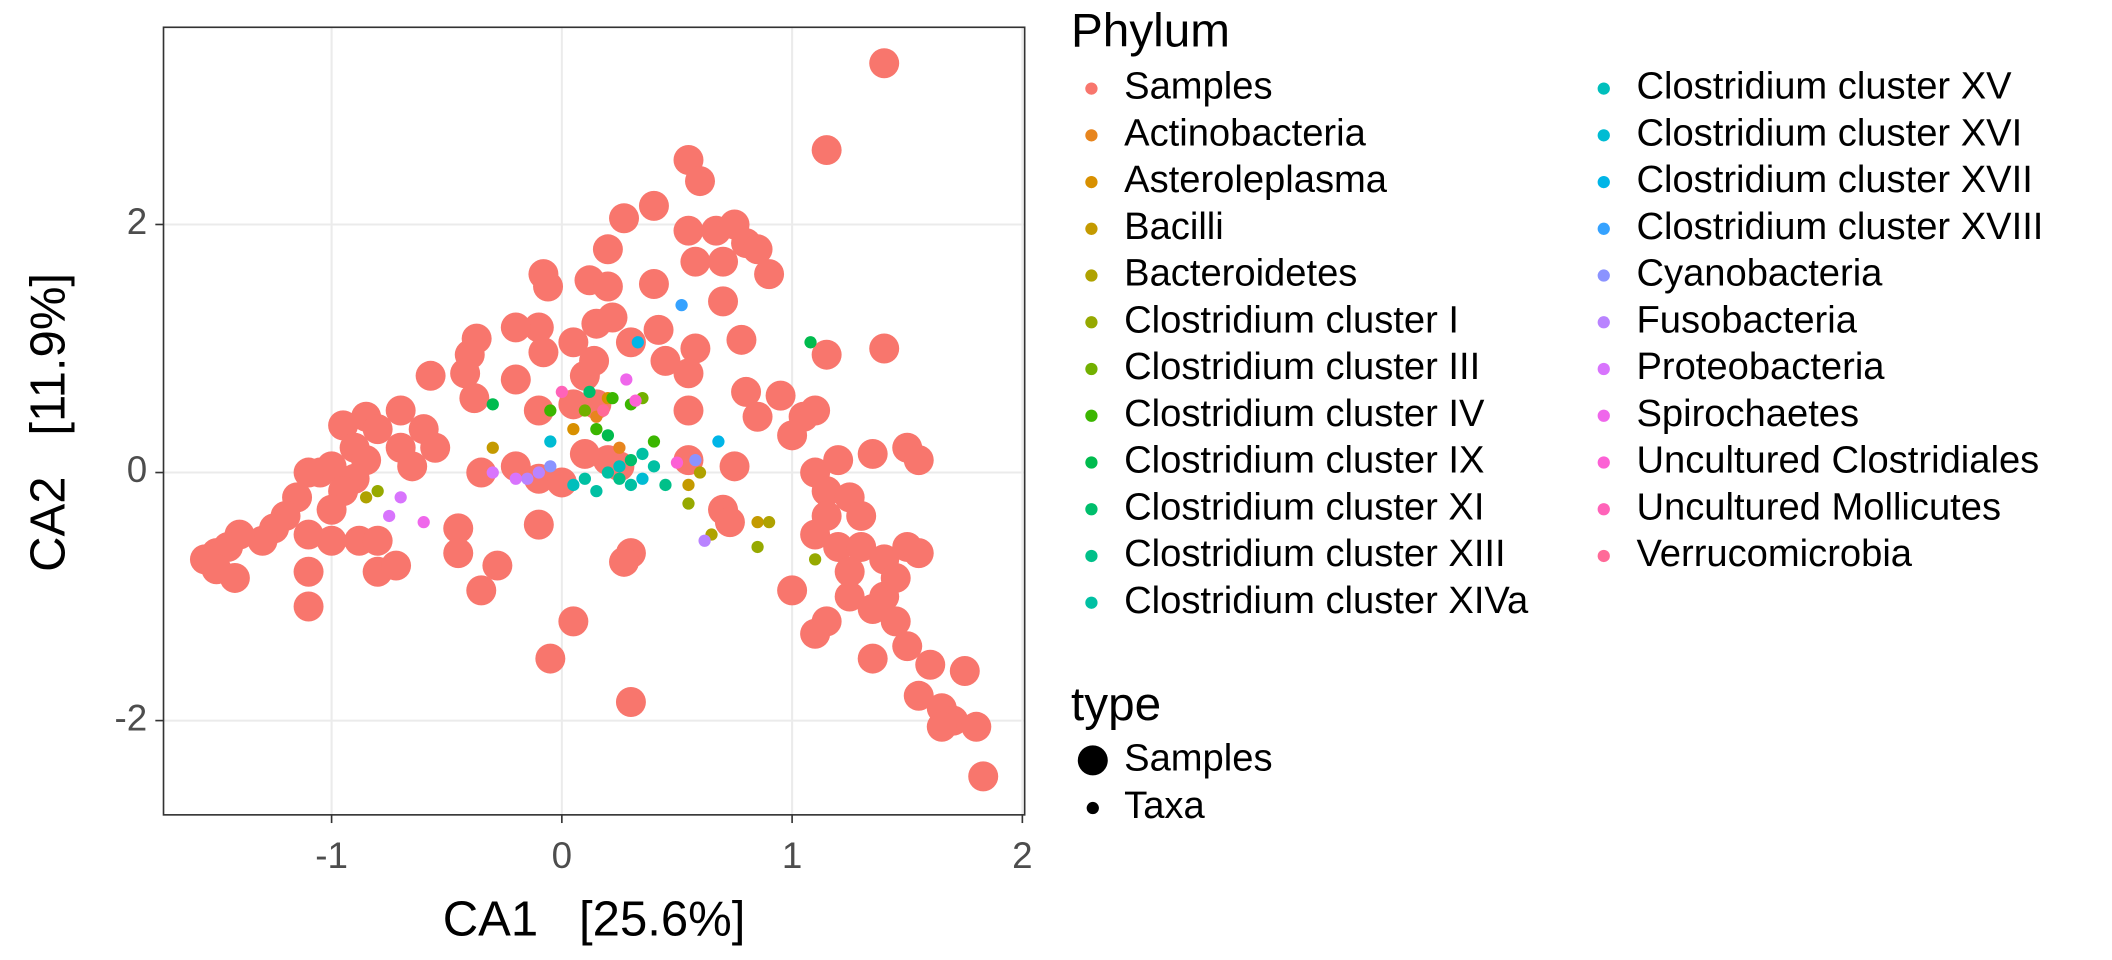 The image size is (2112, 960). I want to click on legend-label: Clostridium cluster XVI, so click(1829, 132).